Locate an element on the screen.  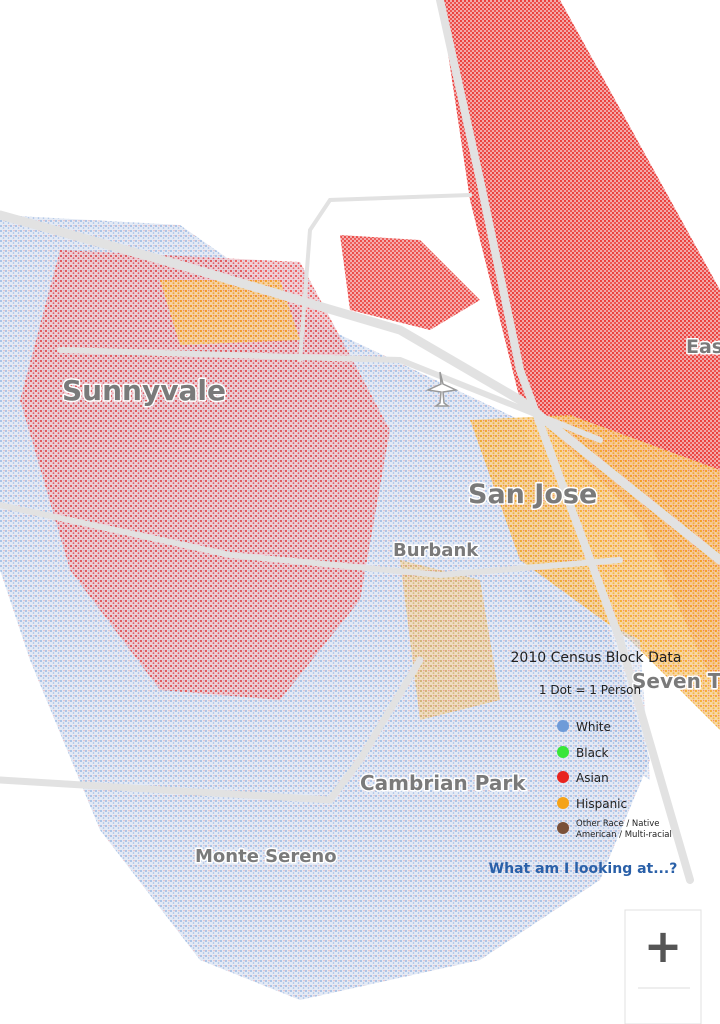
zoom-in: + is located at coordinates (663, 946).